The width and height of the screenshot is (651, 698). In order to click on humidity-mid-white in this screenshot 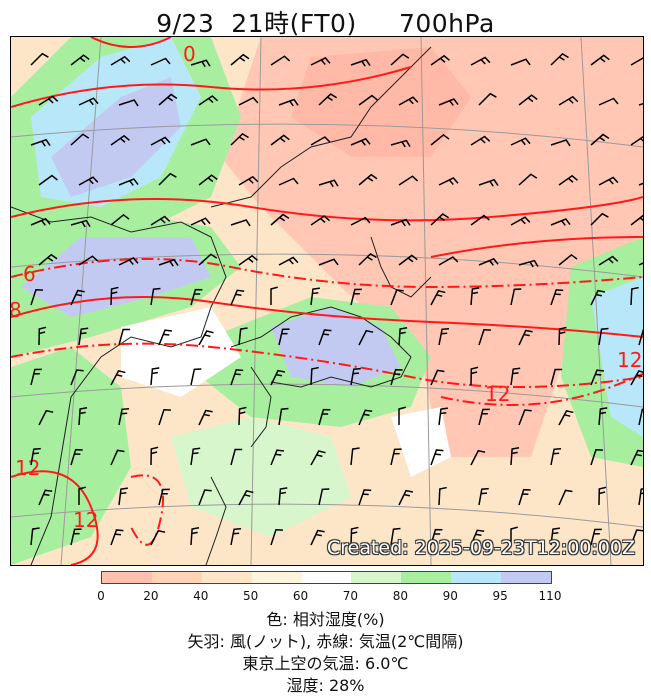, I will do `click(181, 352)`.